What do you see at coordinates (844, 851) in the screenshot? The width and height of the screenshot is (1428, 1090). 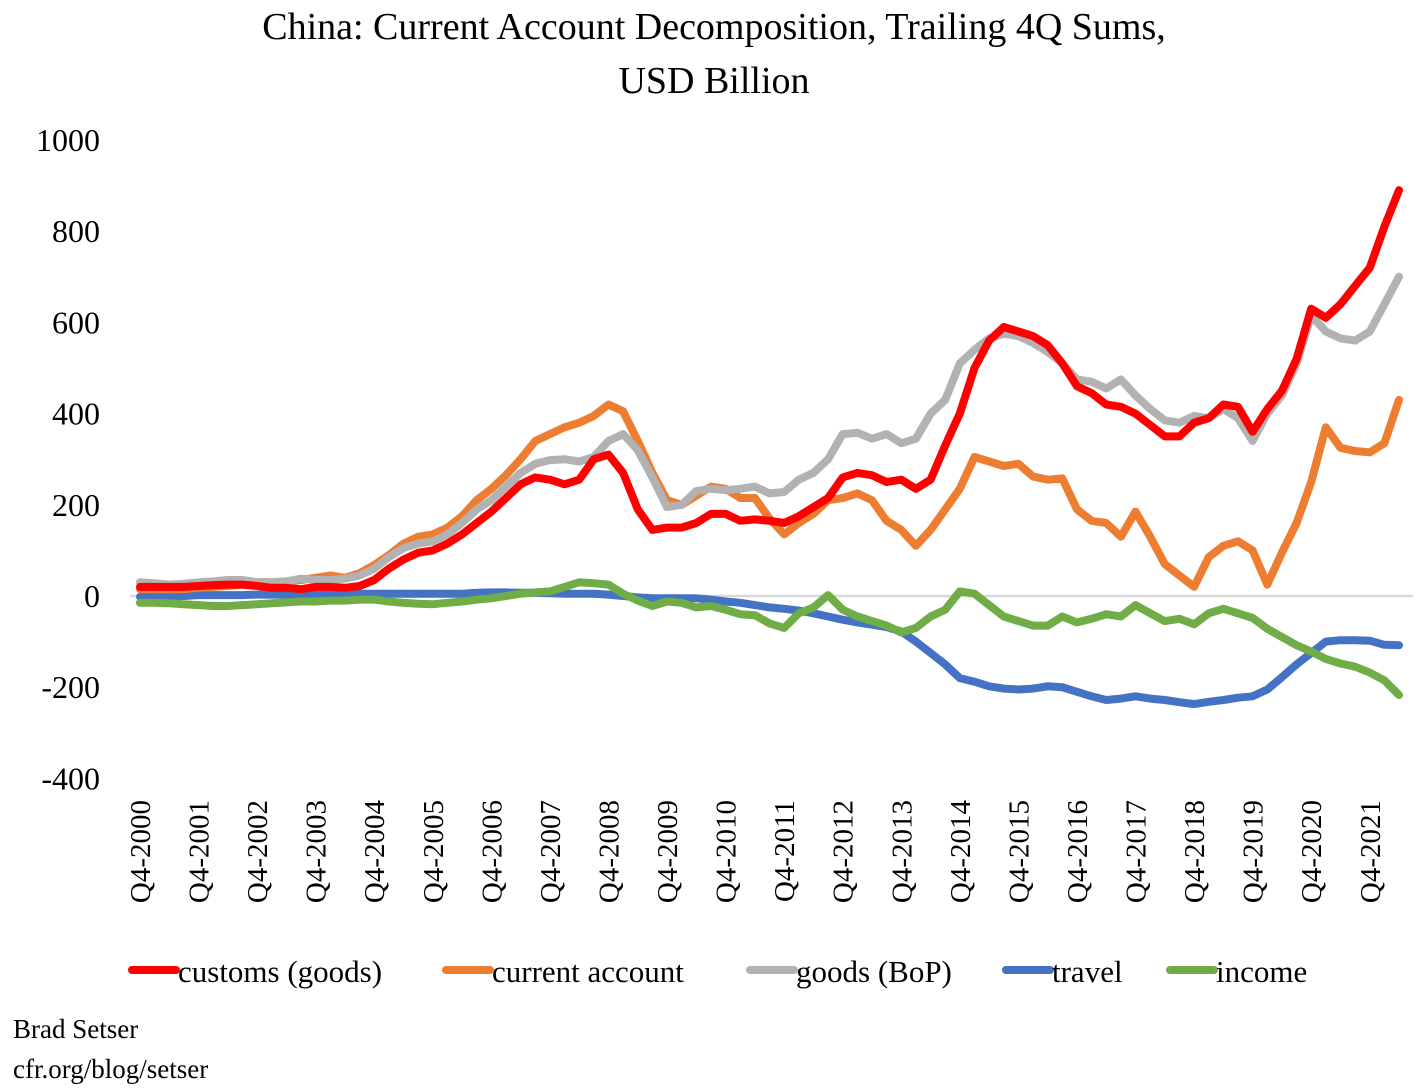 I see `x-tick-label: Q4-2012` at bounding box center [844, 851].